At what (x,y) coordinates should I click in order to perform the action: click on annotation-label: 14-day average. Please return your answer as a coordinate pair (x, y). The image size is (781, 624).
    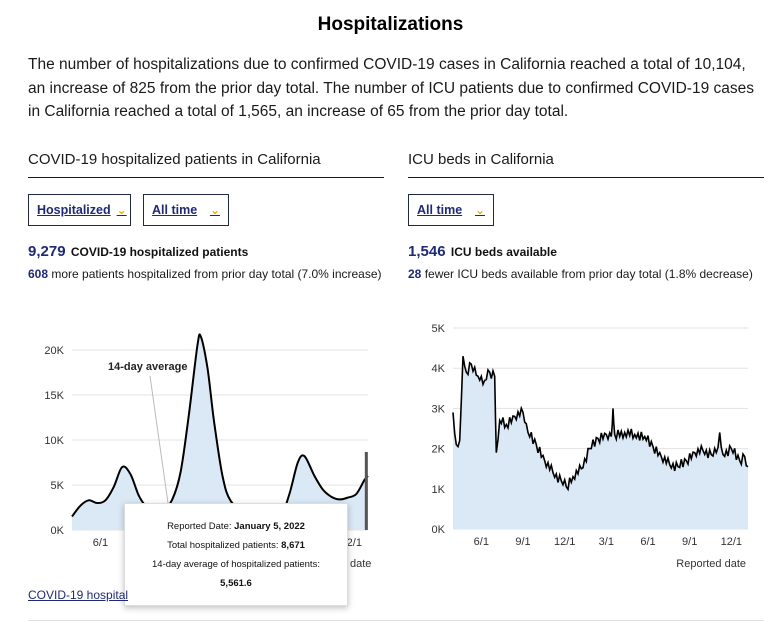
    Looking at the image, I should click on (148, 367).